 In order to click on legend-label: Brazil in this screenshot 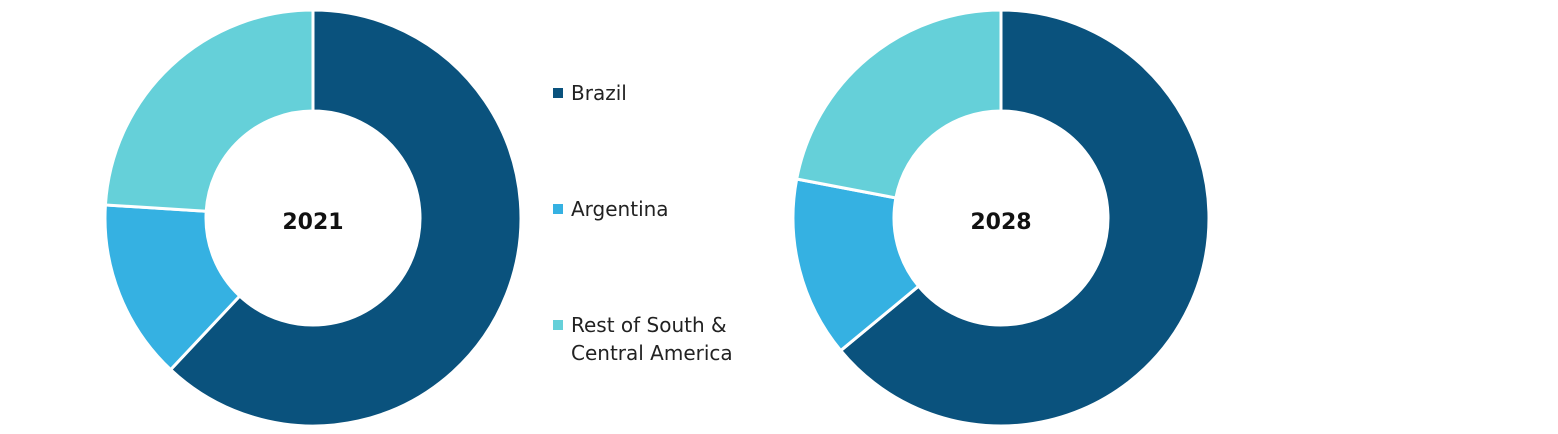, I will do `click(599, 93)`.